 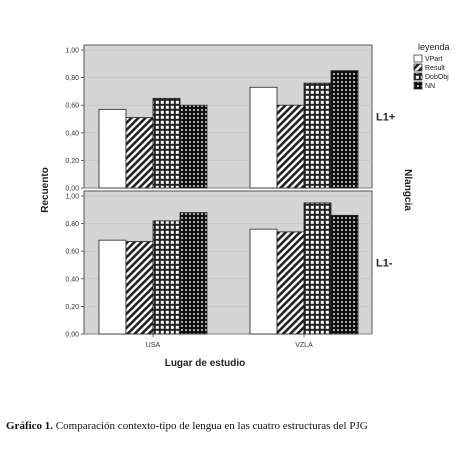 I want to click on legend-swatch-nn, so click(x=418, y=85).